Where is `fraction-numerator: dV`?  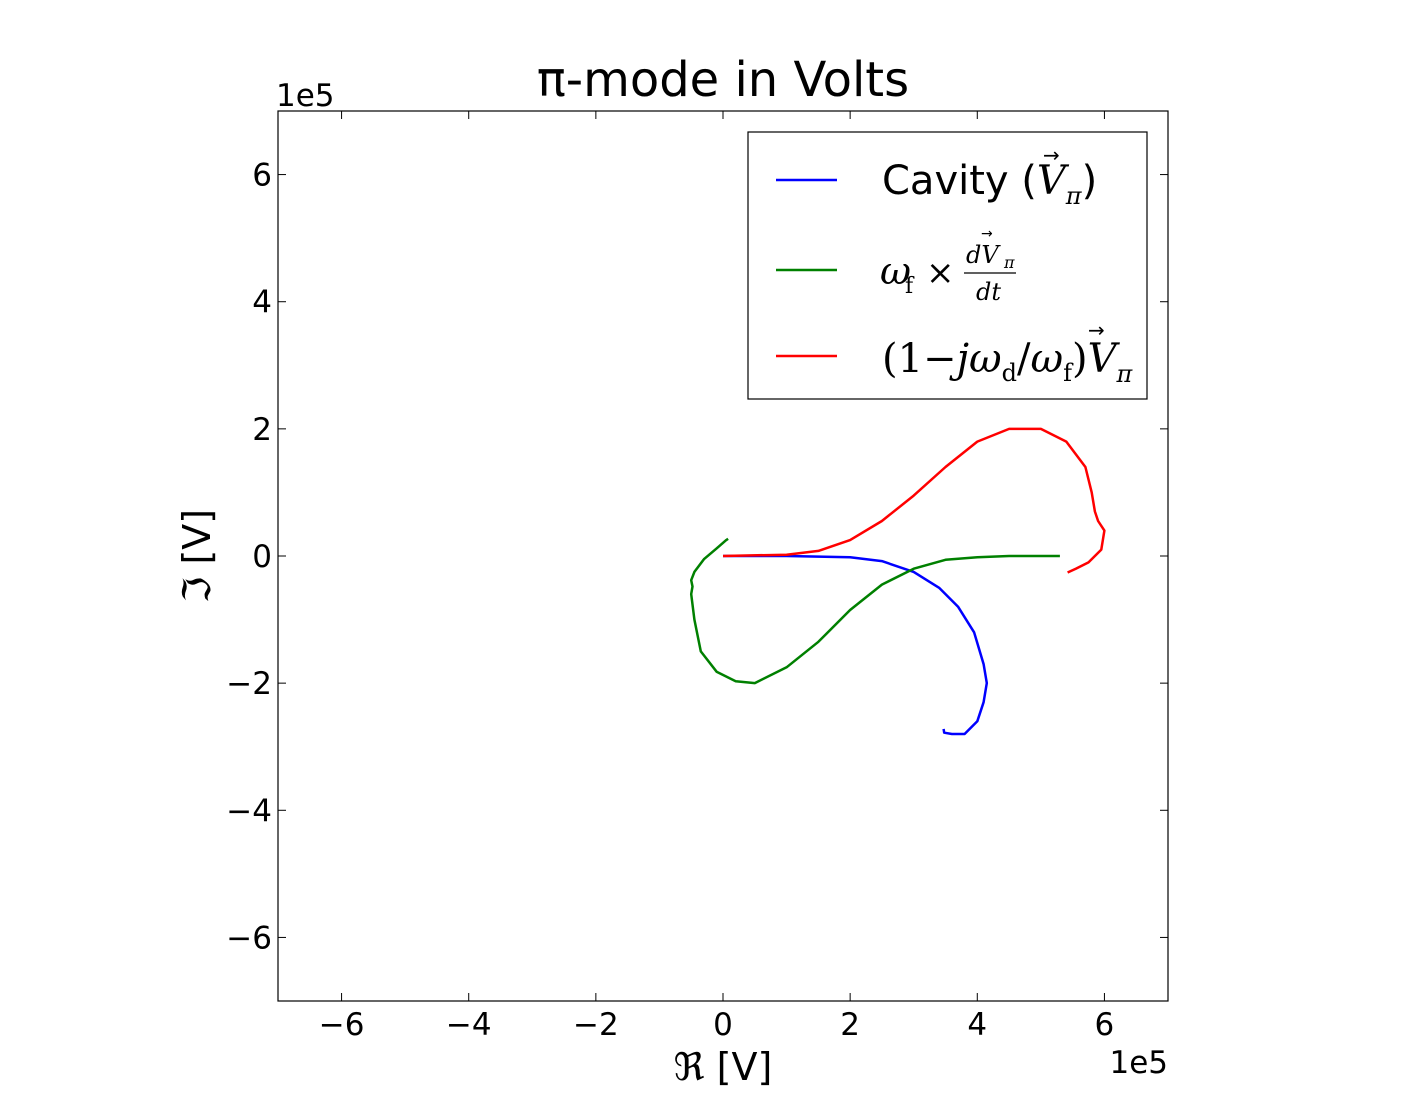 fraction-numerator: dV is located at coordinates (983, 255).